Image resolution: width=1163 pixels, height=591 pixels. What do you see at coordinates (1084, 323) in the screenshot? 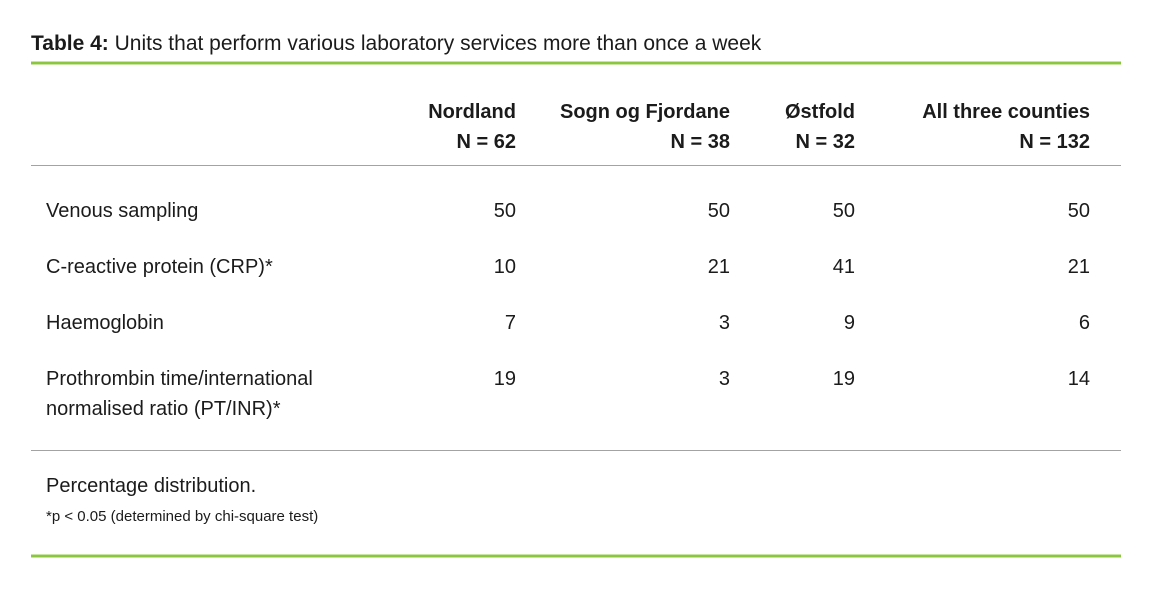
I see `cell-value: 6` at bounding box center [1084, 323].